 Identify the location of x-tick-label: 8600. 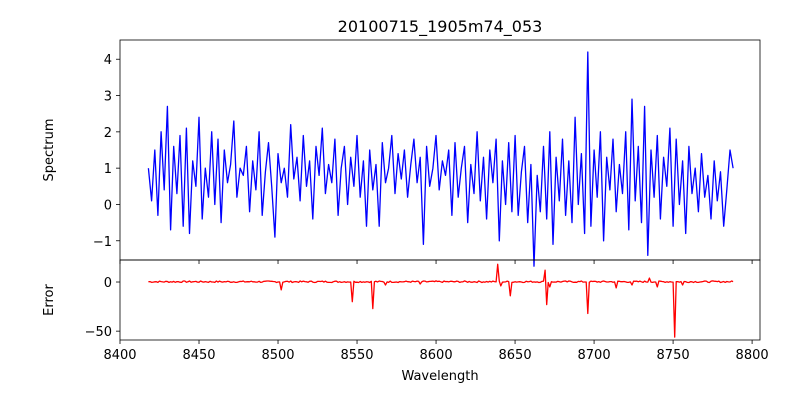
(436, 355).